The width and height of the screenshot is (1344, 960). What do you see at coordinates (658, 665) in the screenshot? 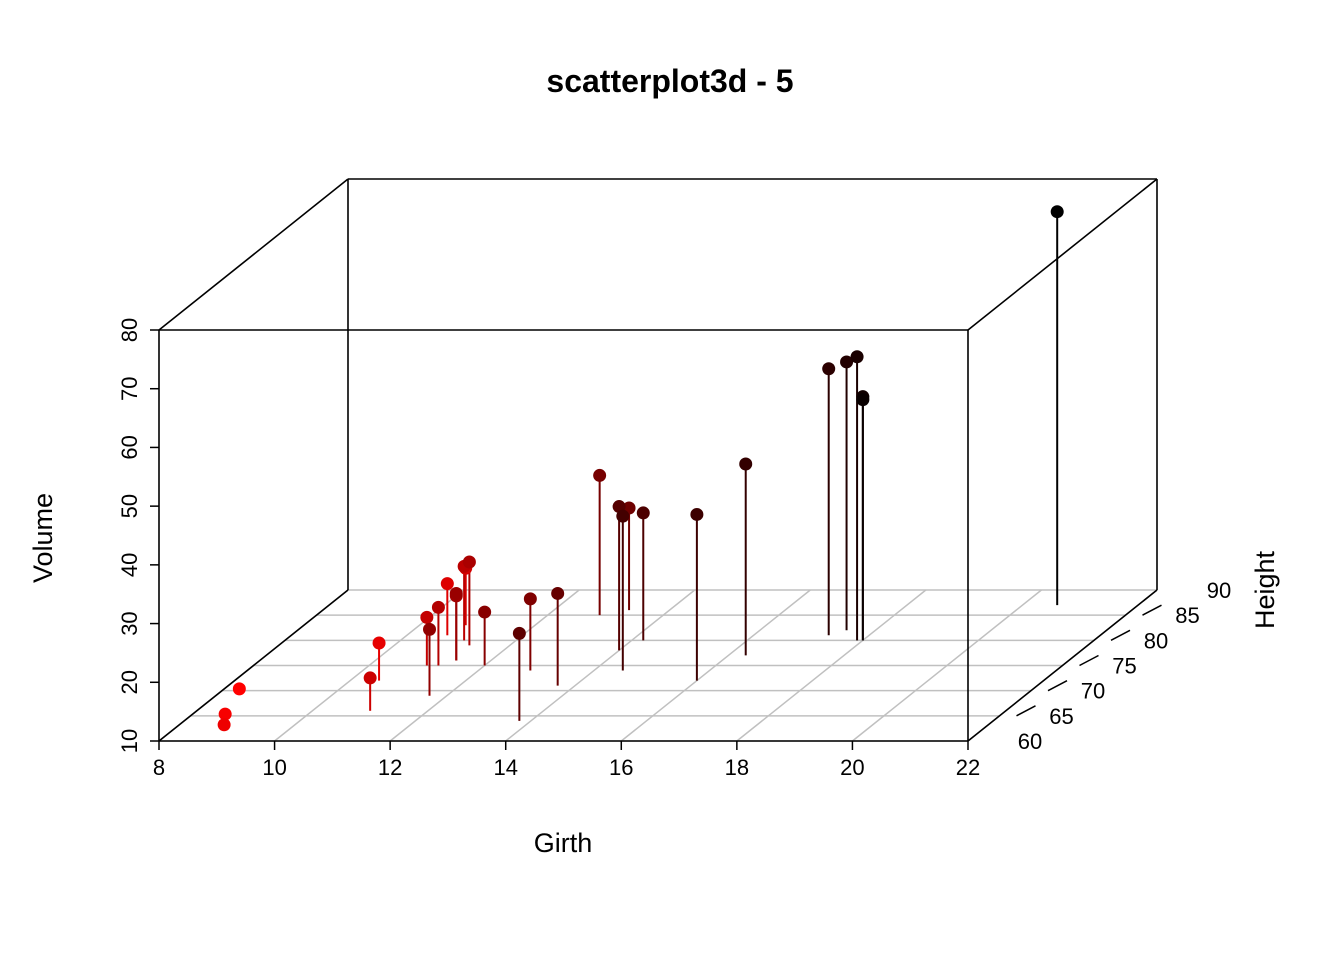
I see `floor-grid` at bounding box center [658, 665].